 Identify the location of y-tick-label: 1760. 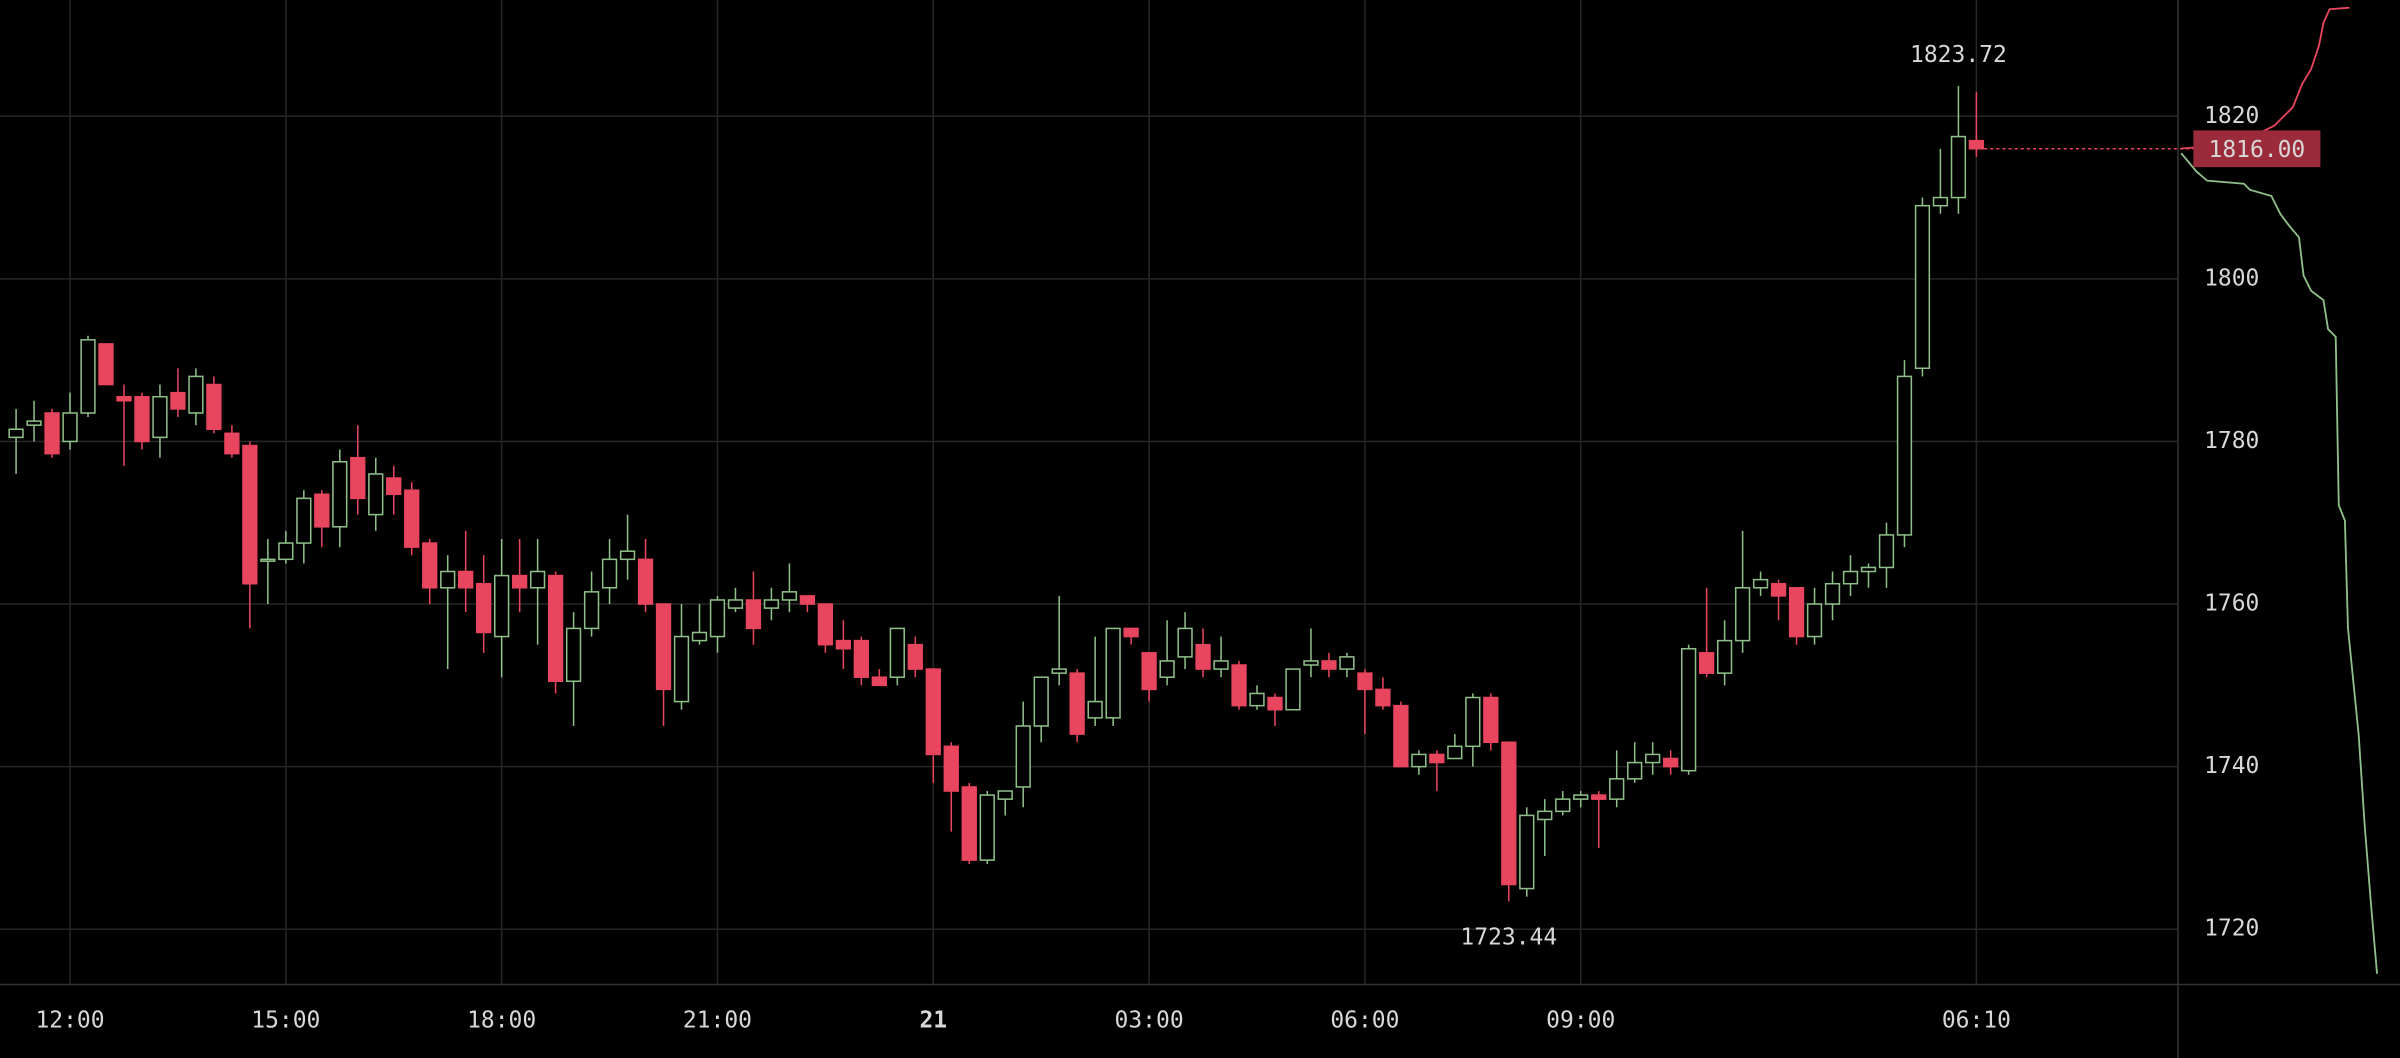
(2231, 604).